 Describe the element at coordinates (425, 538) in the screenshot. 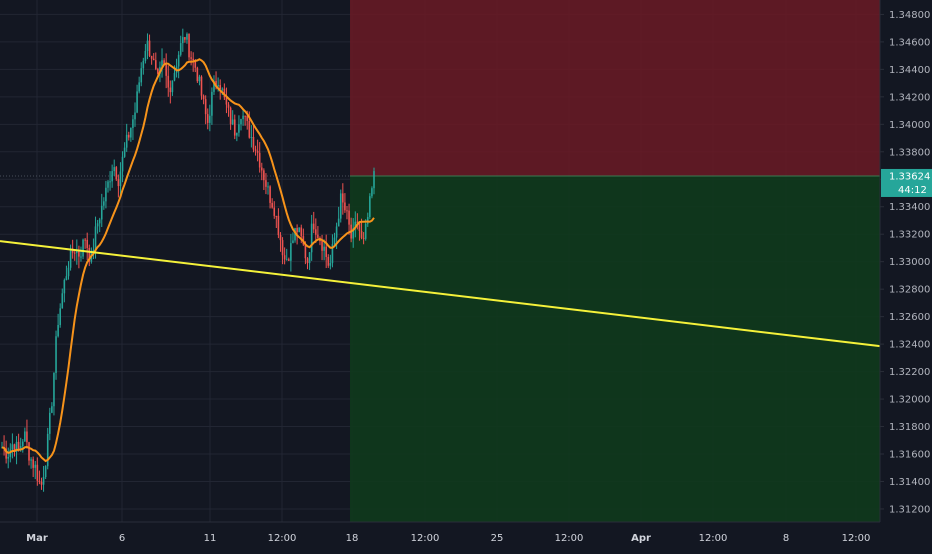

I see `time-tick-label: 12:00` at that location.